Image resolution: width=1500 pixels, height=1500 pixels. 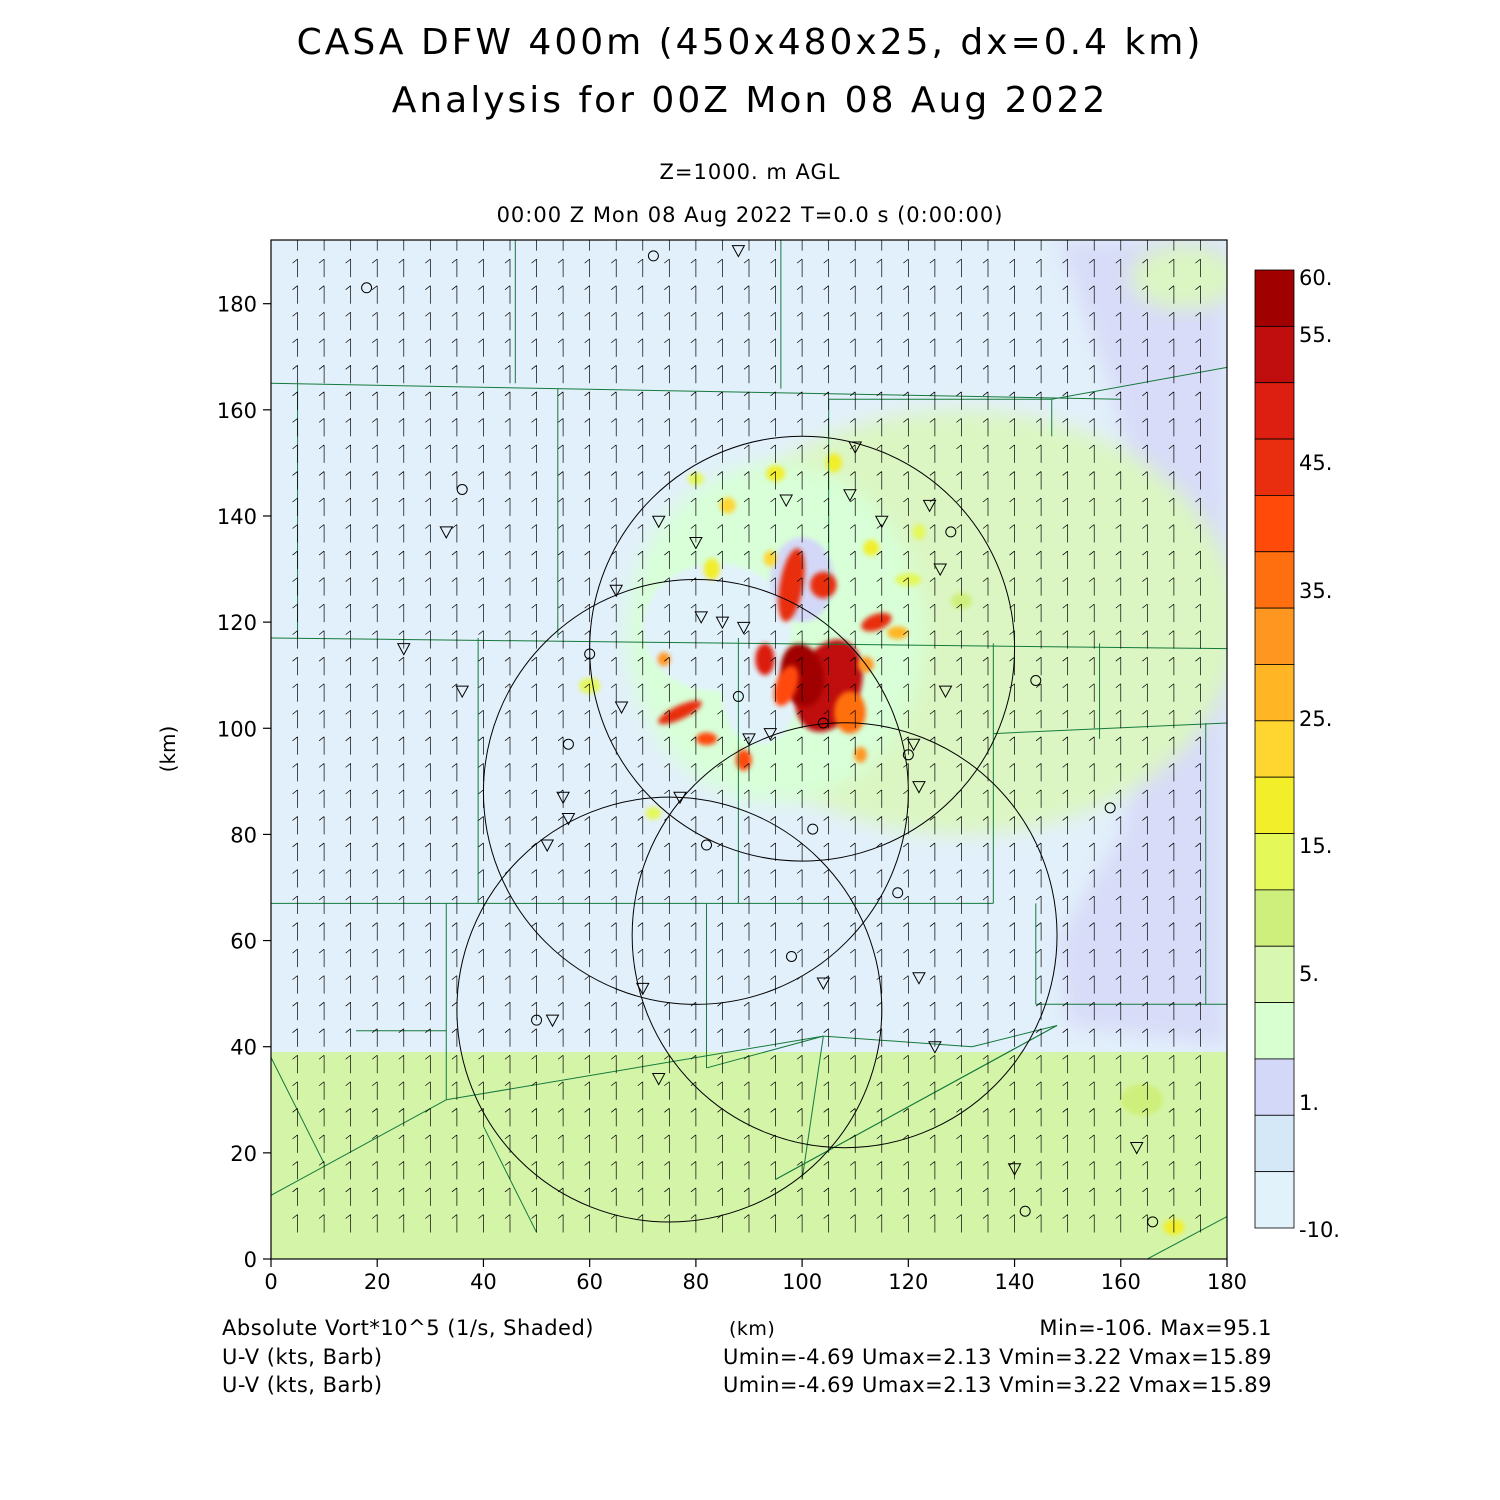 What do you see at coordinates (237, 411) in the screenshot?
I see `y-tick-label: 160` at bounding box center [237, 411].